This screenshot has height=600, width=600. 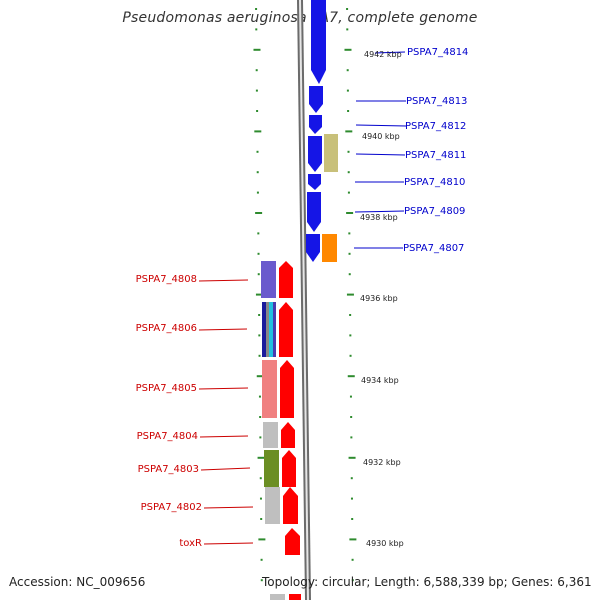 What do you see at coordinates (437, 52) in the screenshot?
I see `gene-label-pspa7-4814: PSPA7_4814` at bounding box center [437, 52].